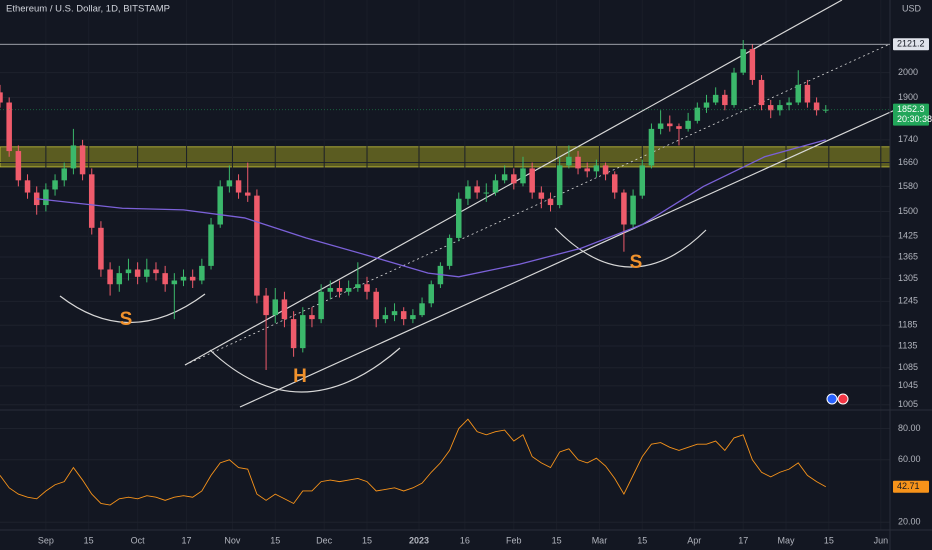 The height and width of the screenshot is (550, 932). I want to click on y-tick-label: 1305, so click(908, 278).